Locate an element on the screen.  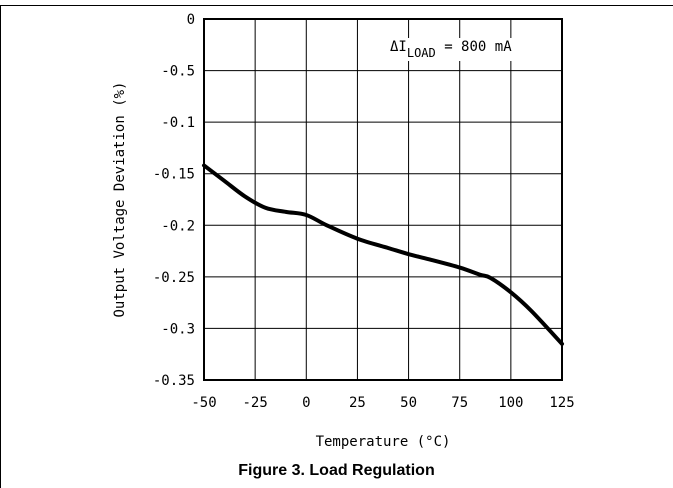
load-current-annotation: ΔILOAD = 800 mA is located at coordinates (451, 49).